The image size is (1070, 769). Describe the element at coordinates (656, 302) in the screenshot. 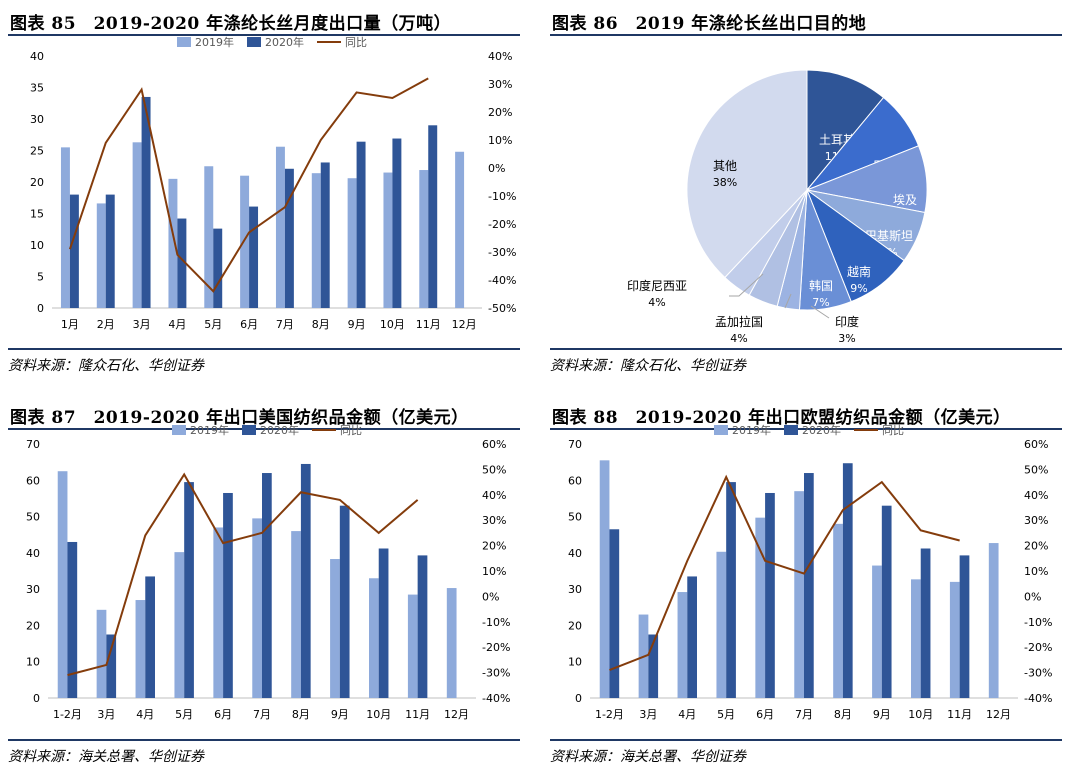

I see `pie-value: 4%` at that location.